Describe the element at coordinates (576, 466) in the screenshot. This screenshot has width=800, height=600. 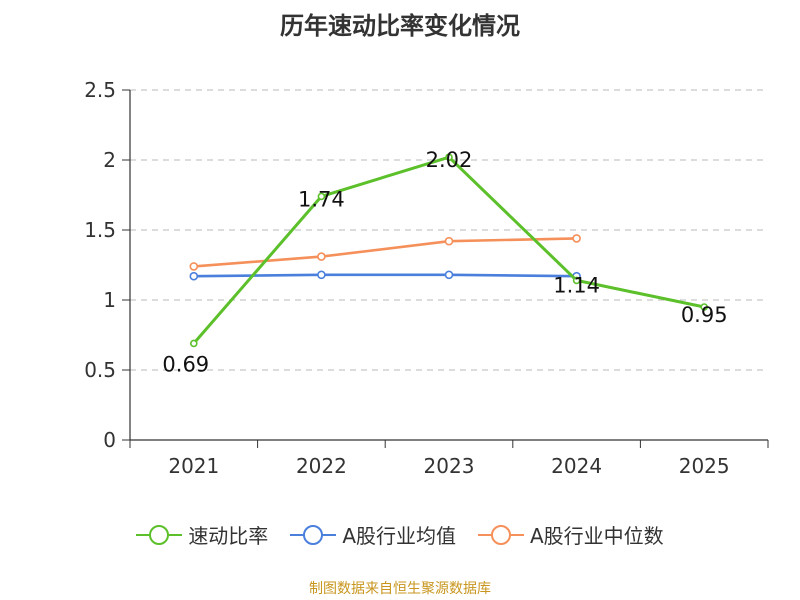
I see `x-tick-label: 2024` at that location.